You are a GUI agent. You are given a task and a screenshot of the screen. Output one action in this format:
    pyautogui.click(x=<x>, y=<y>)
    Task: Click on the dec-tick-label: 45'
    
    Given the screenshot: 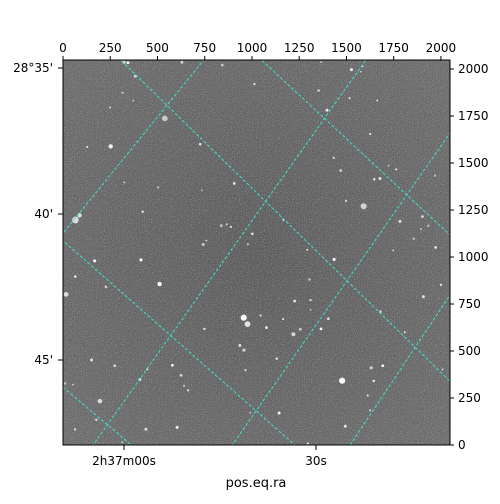 What is the action you would take?
    pyautogui.click(x=43, y=360)
    